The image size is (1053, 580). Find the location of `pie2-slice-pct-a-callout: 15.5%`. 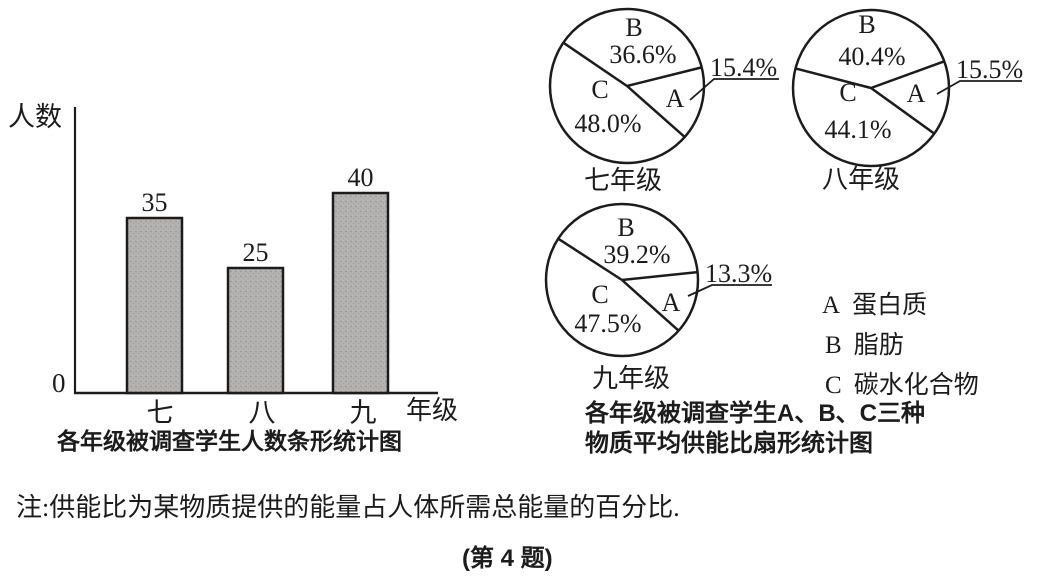

pie2-slice-pct-a-callout: 15.5% is located at coordinates (990, 69).